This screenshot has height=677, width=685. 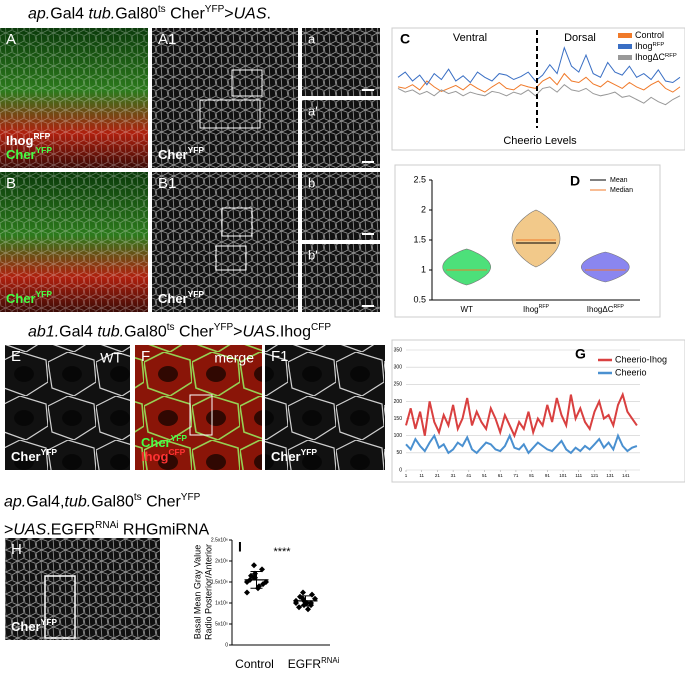 I want to click on x-tick-label: 111, so click(x=578, y=475).